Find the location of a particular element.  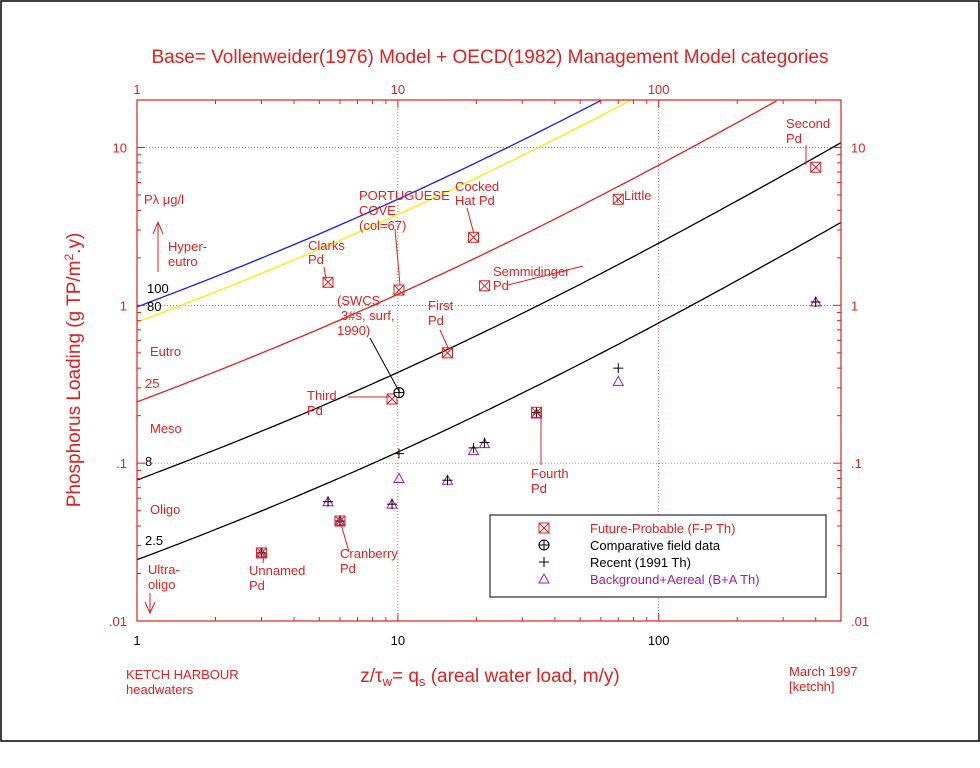

svg-text: 3#s, surf, is located at coordinates (367, 315).